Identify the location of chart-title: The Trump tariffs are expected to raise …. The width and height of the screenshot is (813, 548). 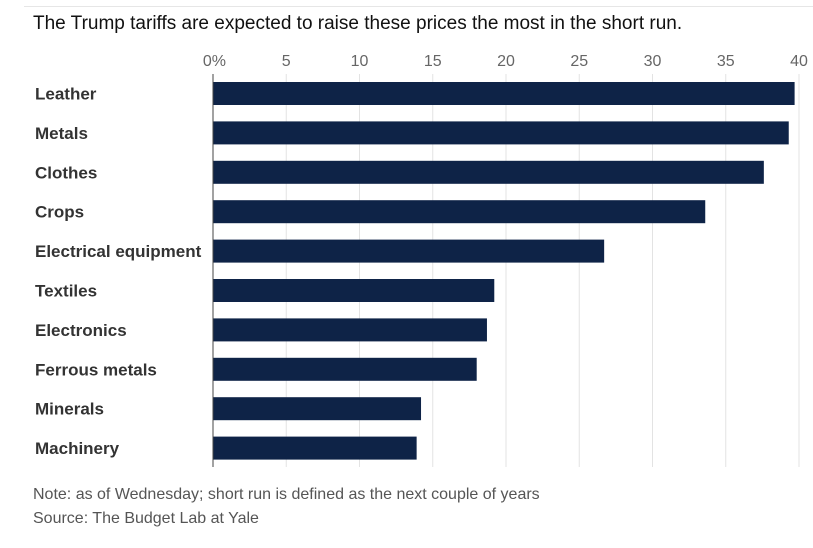
(358, 23).